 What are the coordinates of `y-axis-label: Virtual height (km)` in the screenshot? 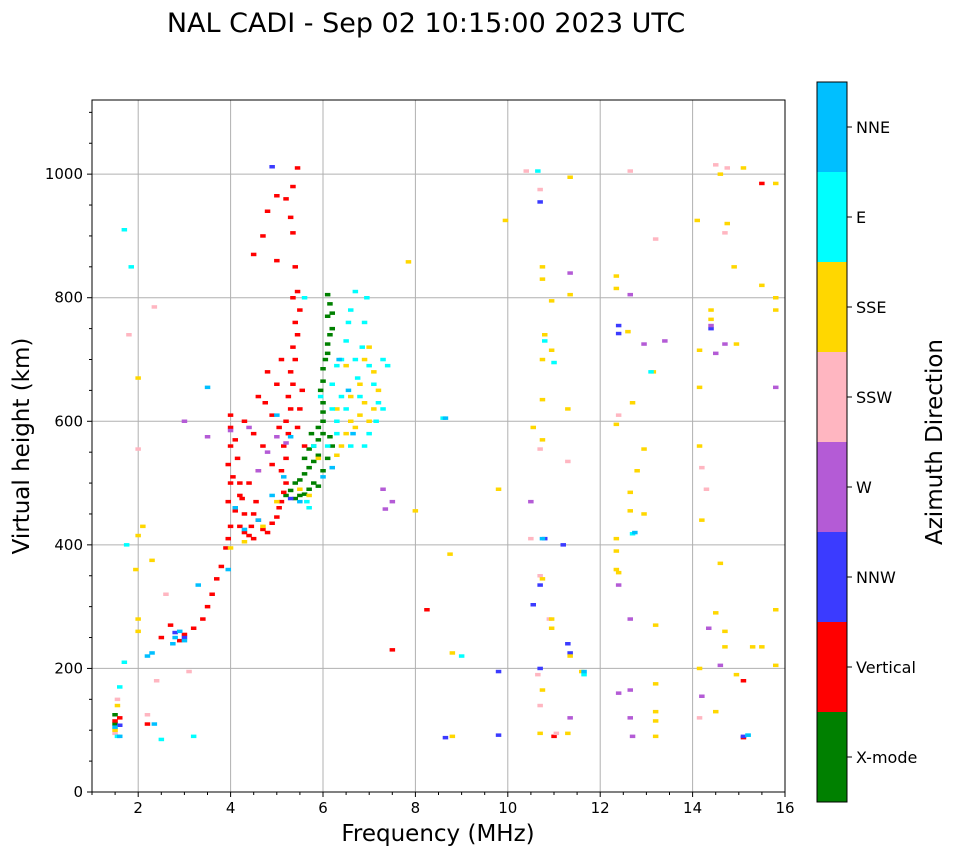 It's located at (22, 446).